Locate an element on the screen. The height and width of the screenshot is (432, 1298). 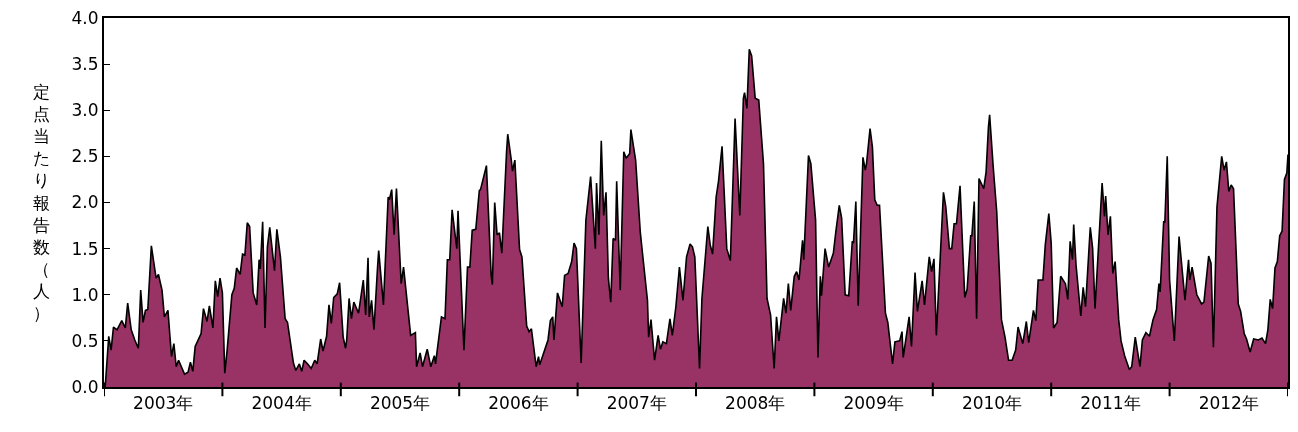
x-tick-label: 2008年 is located at coordinates (755, 403).